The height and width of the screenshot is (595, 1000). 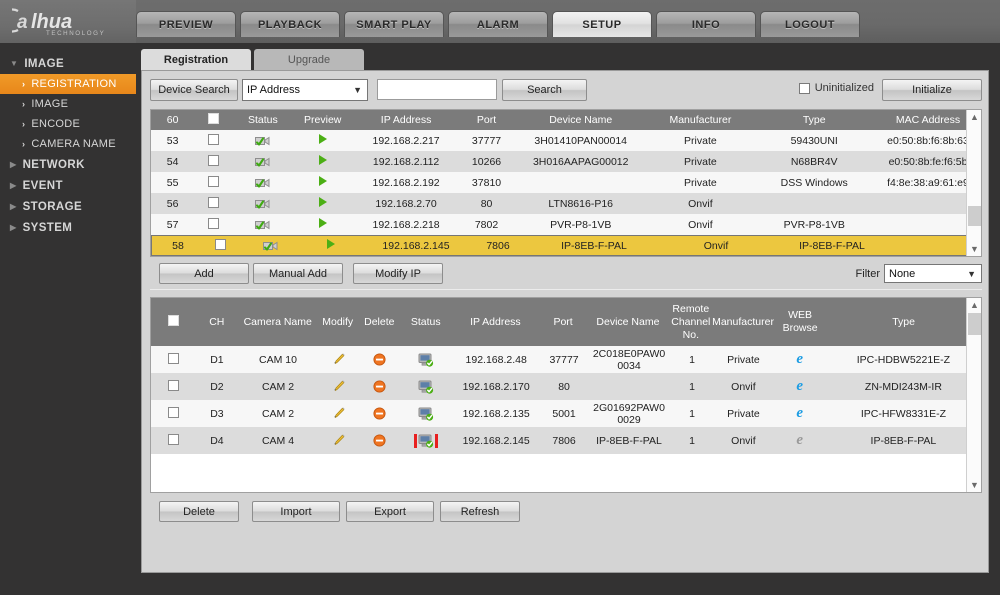 What do you see at coordinates (68, 63) in the screenshot?
I see `sidebar-group-image: ▼ IMAGE` at bounding box center [68, 63].